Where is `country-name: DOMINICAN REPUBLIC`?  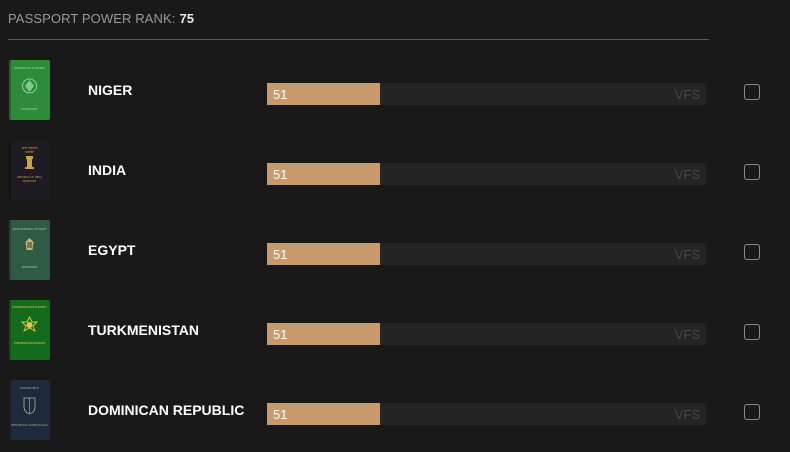 country-name: DOMINICAN REPUBLIC is located at coordinates (166, 410).